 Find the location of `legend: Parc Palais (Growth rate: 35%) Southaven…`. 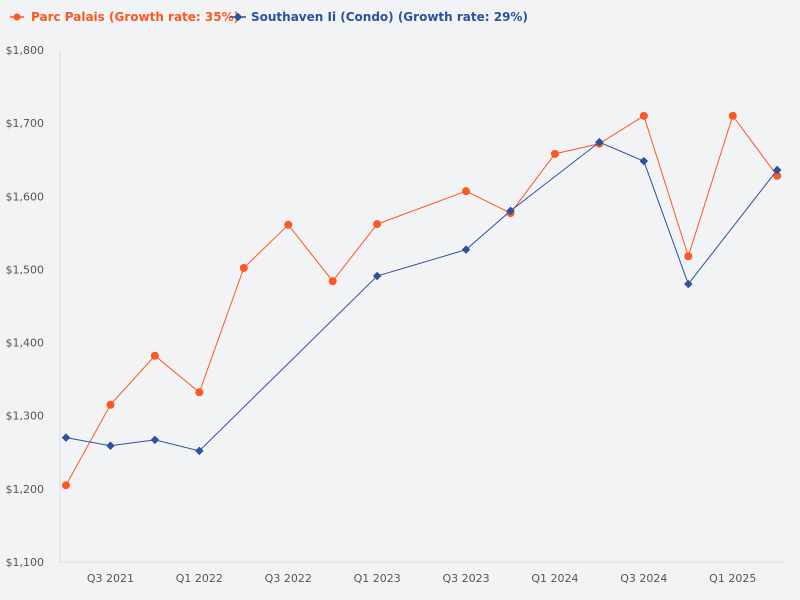

legend: Parc Palais (Growth rate: 35%) Southaven… is located at coordinates (269, 17).